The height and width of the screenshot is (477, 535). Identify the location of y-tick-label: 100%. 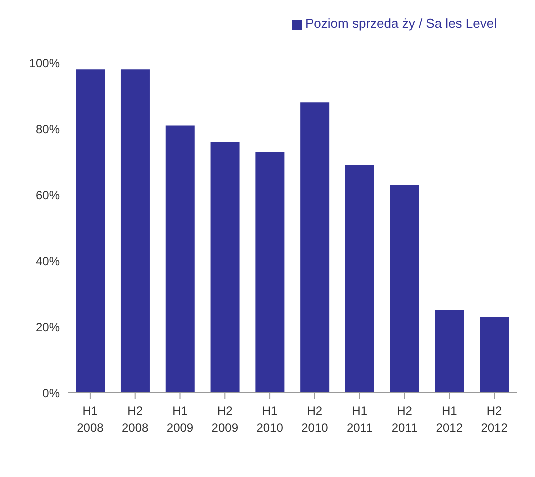
(44, 63).